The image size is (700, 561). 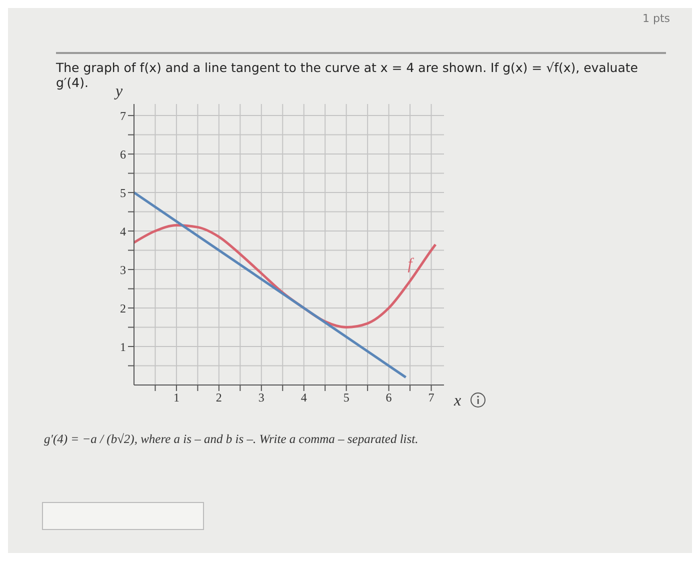 What do you see at coordinates (261, 397) in the screenshot?
I see `x-tick-label: 3` at bounding box center [261, 397].